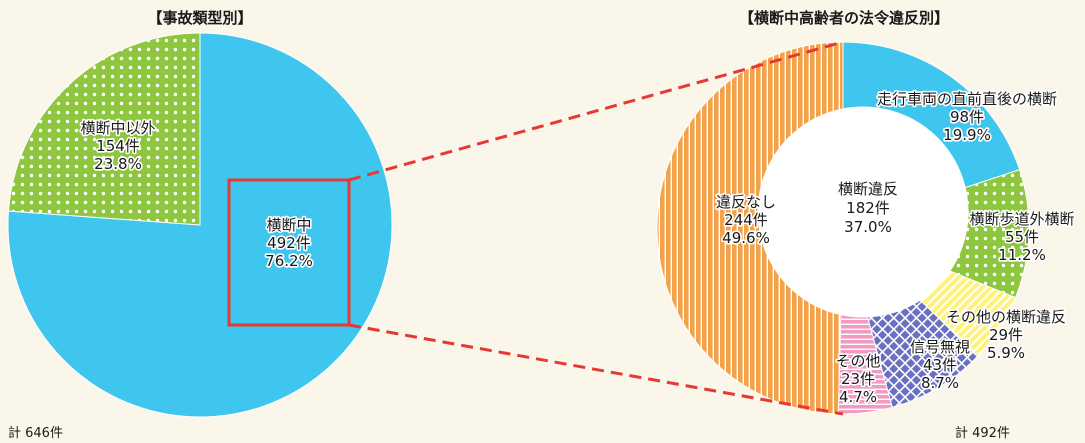  What do you see at coordinates (117, 128) in the screenshot?
I see `label-left-other-line-0: 横断中以外` at bounding box center [117, 128].